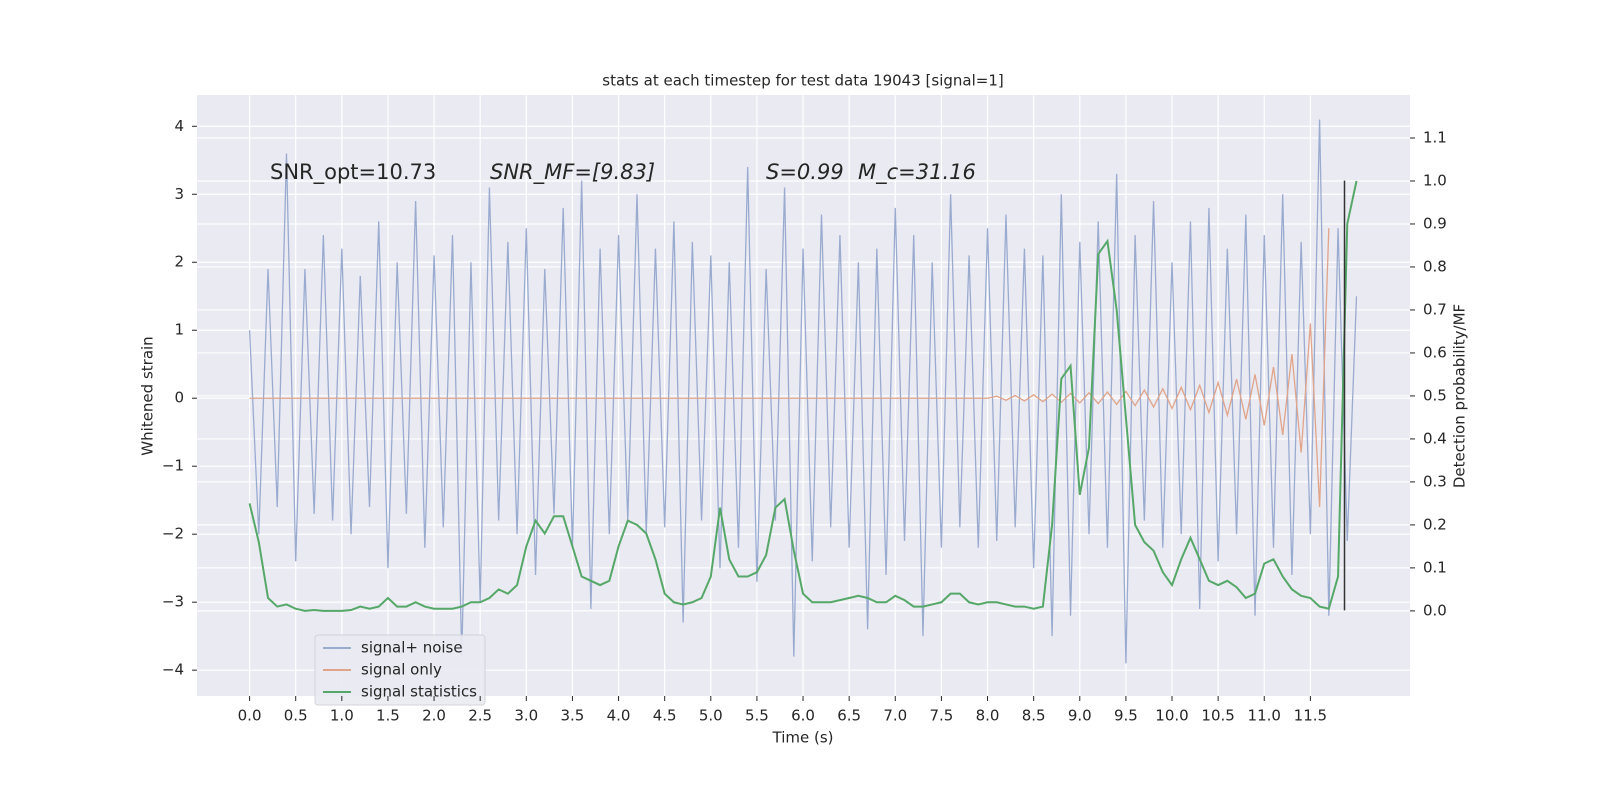  I want to click on y-axis-label: Whitened strain, so click(148, 395).